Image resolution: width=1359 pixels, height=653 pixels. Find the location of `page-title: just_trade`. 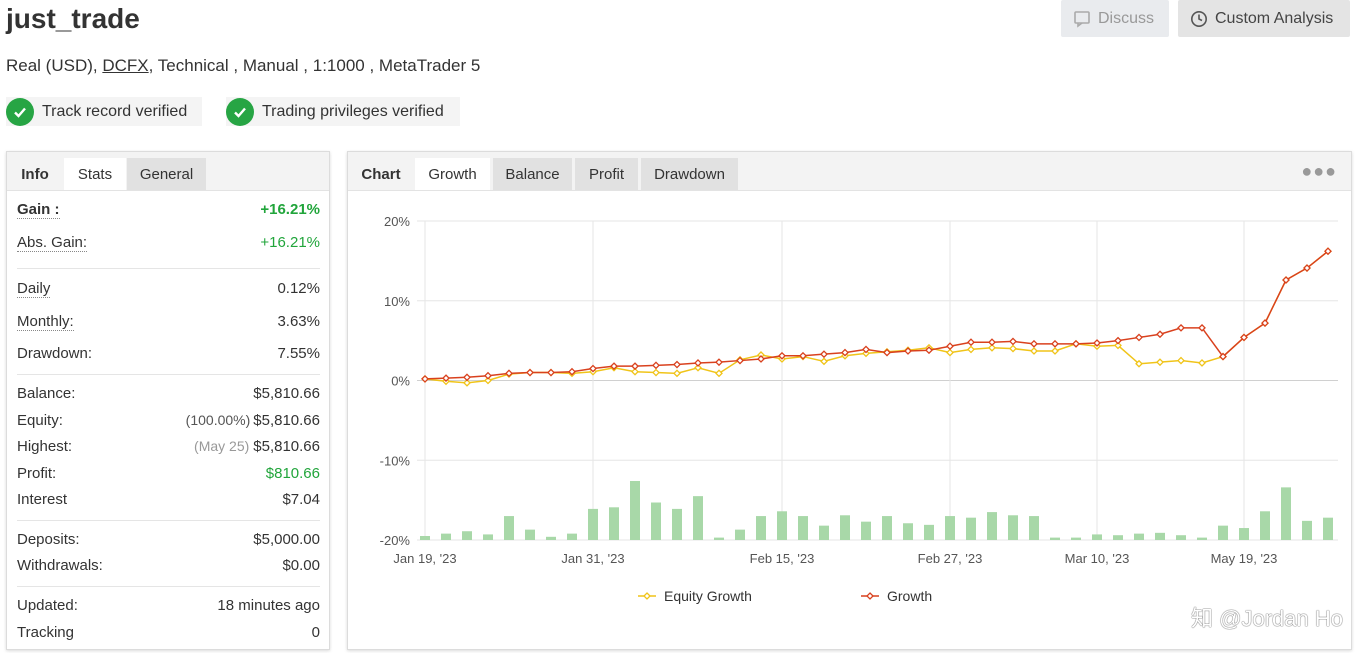

page-title: just_trade is located at coordinates (73, 18).